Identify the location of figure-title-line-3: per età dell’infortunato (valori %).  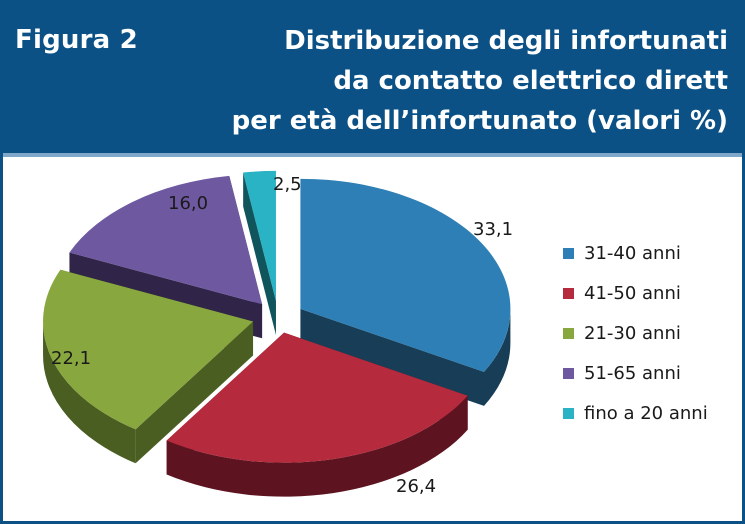
(479, 121).